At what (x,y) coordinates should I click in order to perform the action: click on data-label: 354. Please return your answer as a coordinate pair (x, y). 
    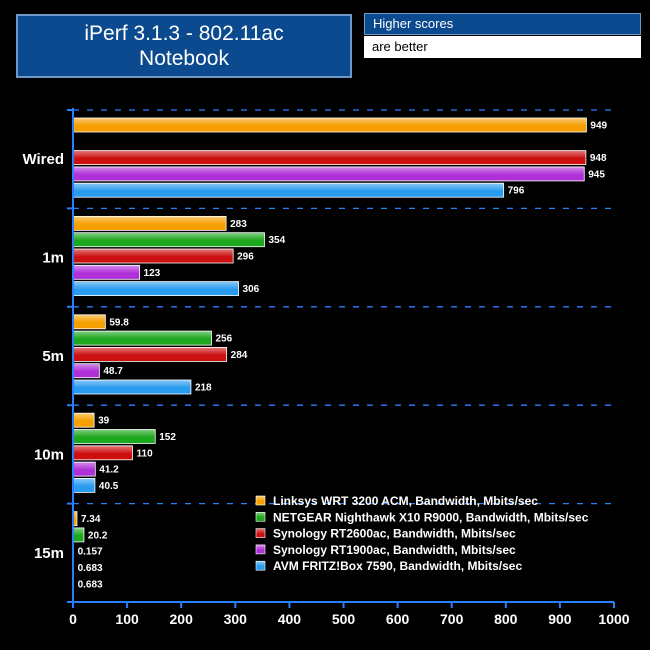
    Looking at the image, I should click on (277, 240).